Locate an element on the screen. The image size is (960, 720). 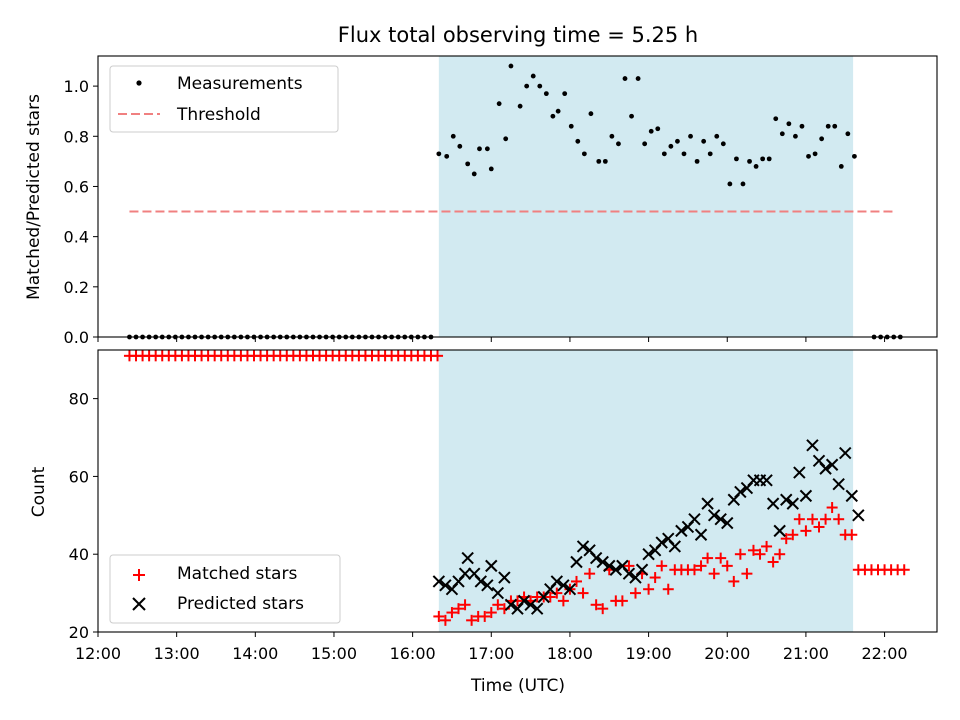
top-legend-box is located at coordinates (224, 99).